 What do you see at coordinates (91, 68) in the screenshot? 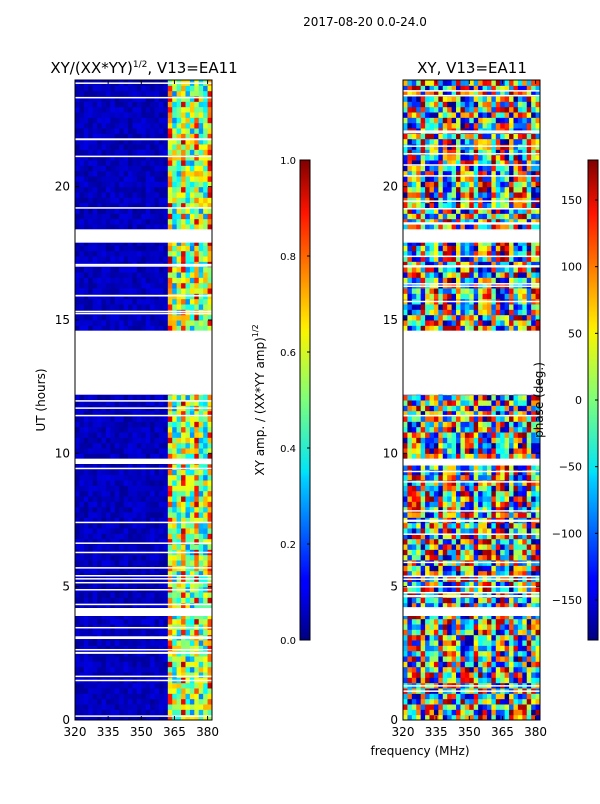
I see `amplitude-title-prefix: XY/(XX*YY)` at bounding box center [91, 68].